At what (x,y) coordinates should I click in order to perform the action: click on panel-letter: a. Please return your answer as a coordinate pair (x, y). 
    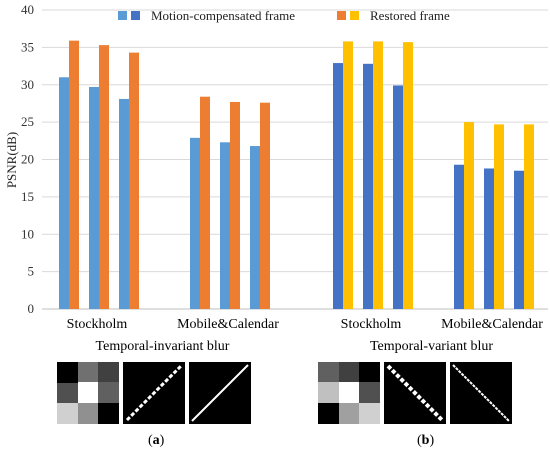
    Looking at the image, I should click on (156, 440).